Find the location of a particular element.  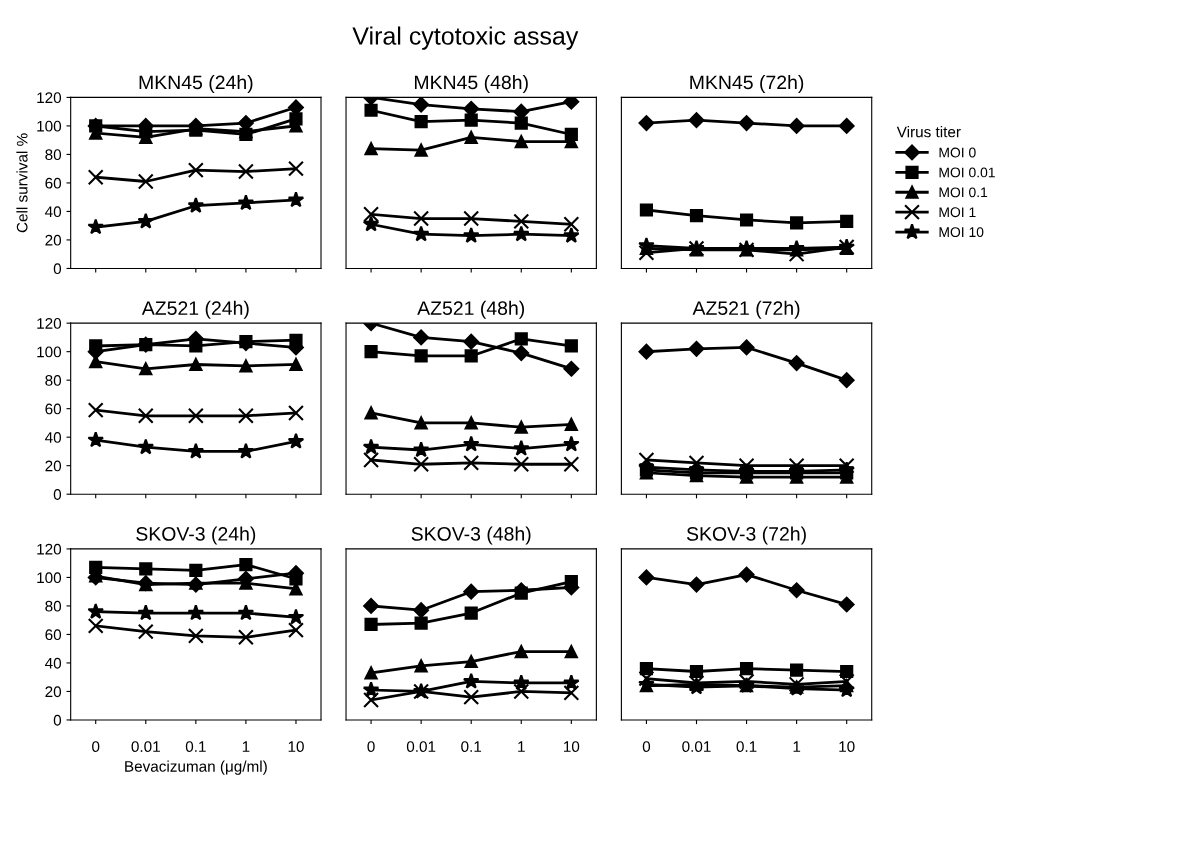

chart-title: MKN45 (24h) is located at coordinates (196, 84).